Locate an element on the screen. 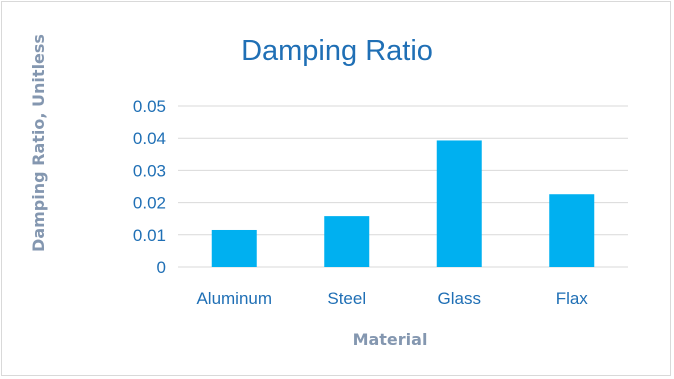  y-tick-label: 0.03 is located at coordinates (149, 170).